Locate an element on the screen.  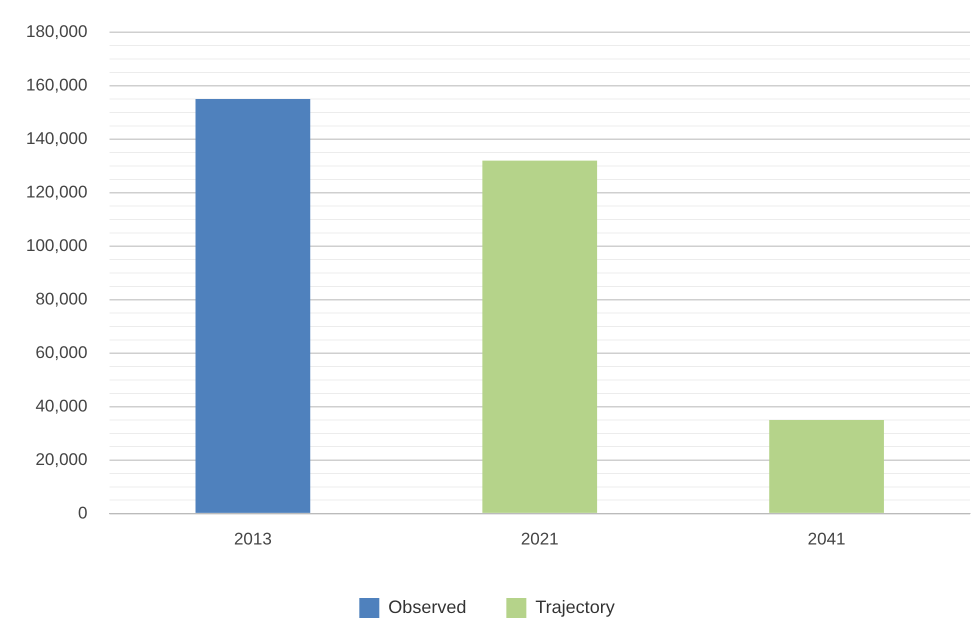
y-tick-label: 140,000 is located at coordinates (57, 138).